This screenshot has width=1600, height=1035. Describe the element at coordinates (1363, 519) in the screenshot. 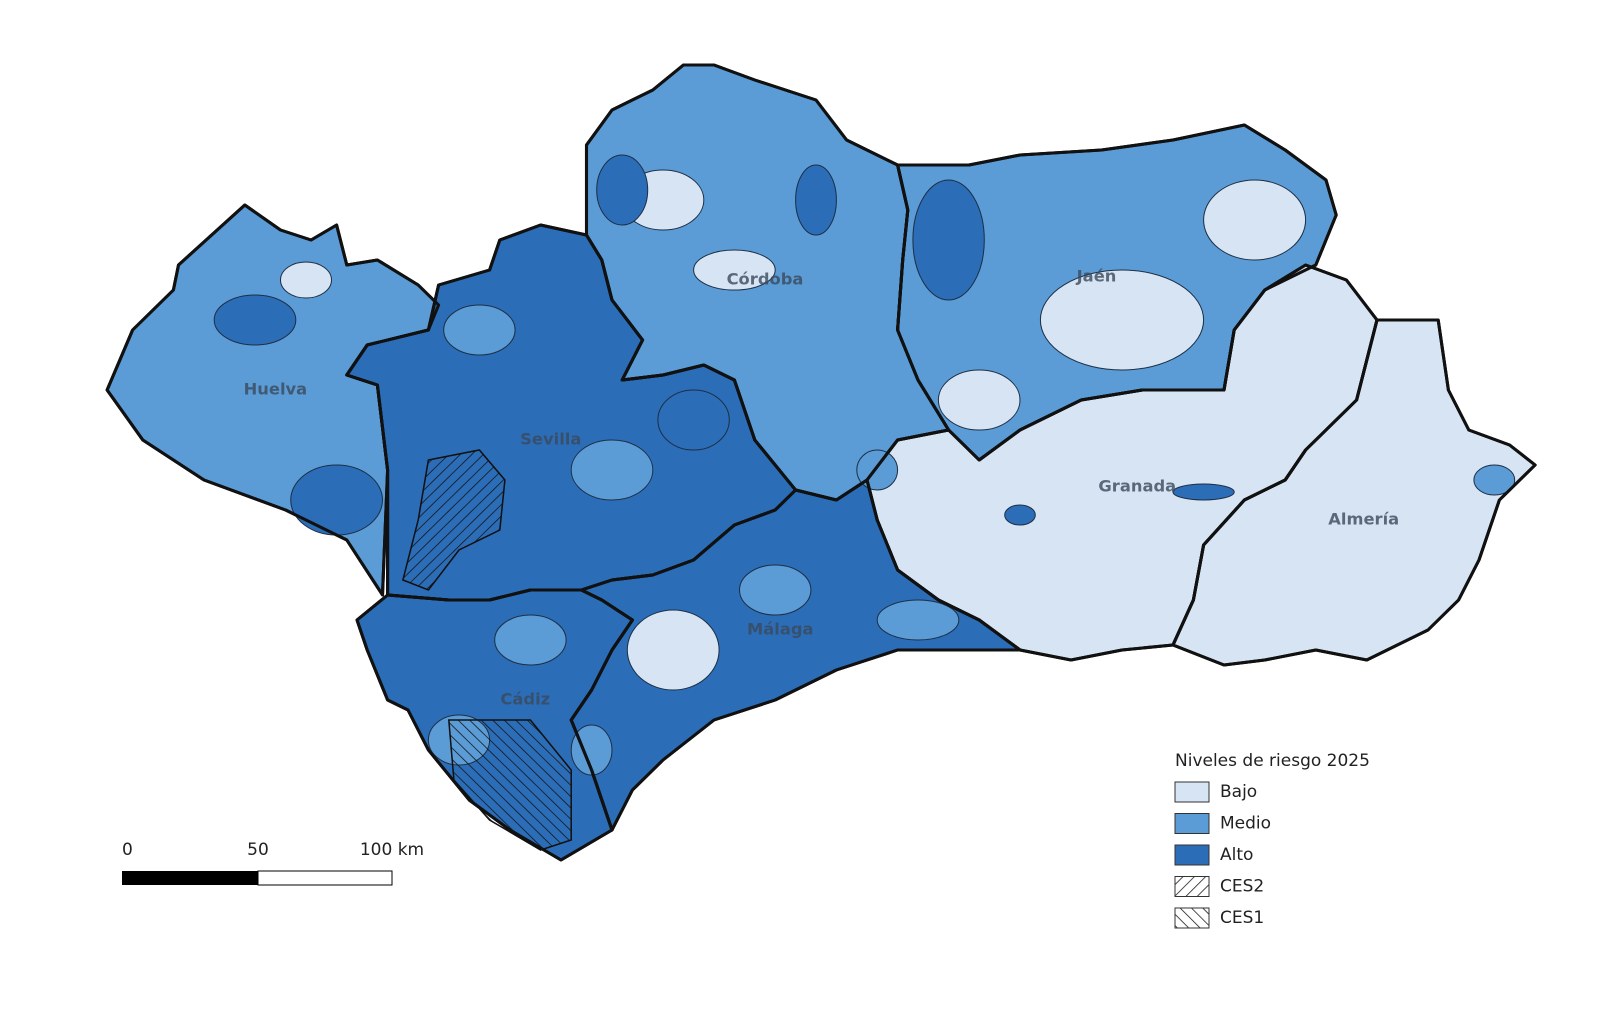

I see `province-label: Almería` at that location.